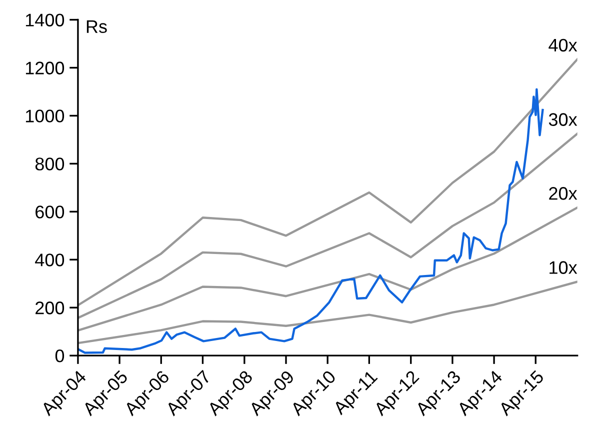 Image resolution: width=609 pixels, height=439 pixels. Describe the element at coordinates (50, 308) in the screenshot. I see `y-tick-label: 200` at that location.